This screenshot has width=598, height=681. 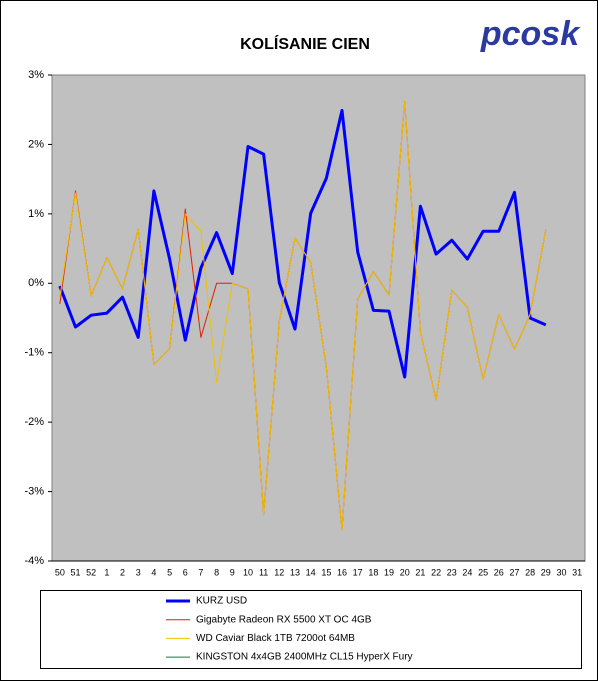 I want to click on y-tick-label: -1%, so click(x=34, y=353).